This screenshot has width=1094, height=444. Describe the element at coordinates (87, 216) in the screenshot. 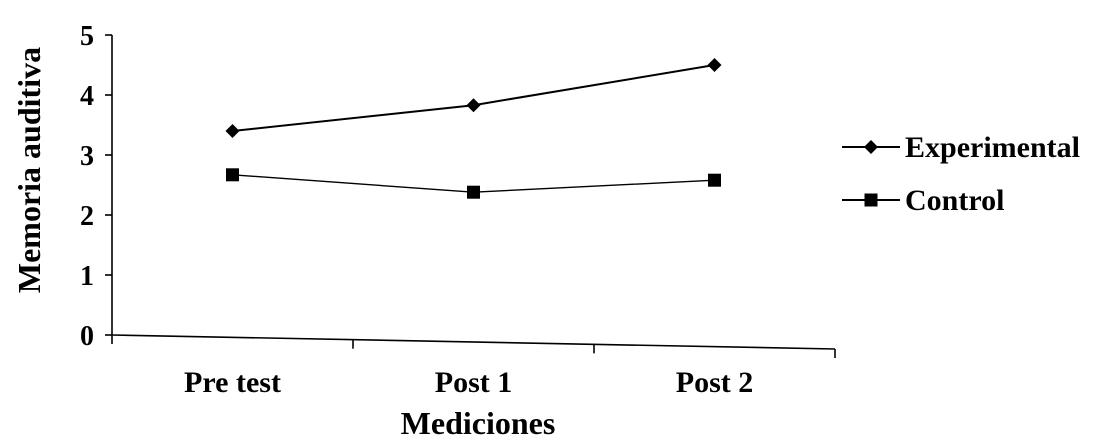

I see `y-tick-label: 2` at that location.